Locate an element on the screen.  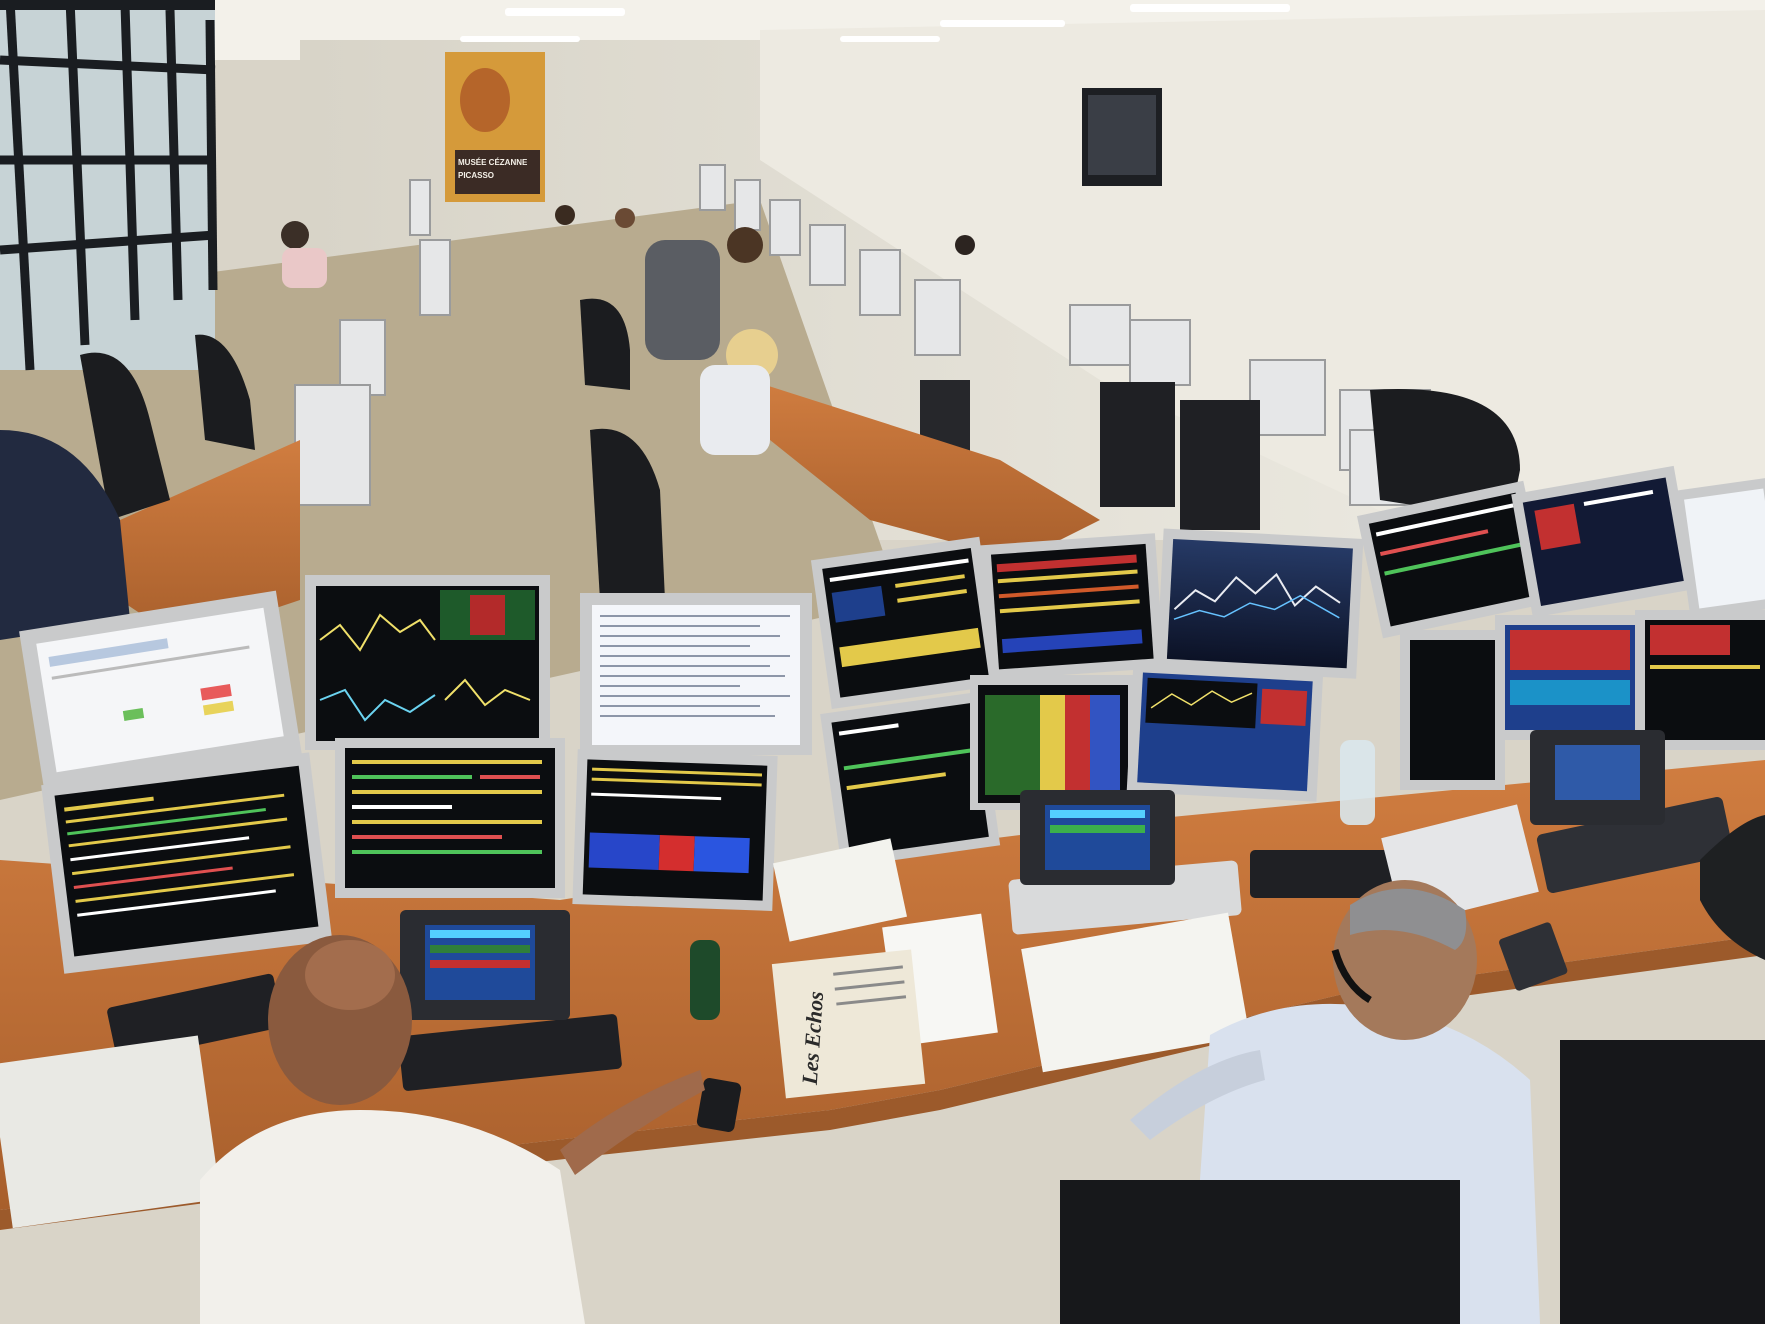
middle-desk is located at coordinates (925, 470).